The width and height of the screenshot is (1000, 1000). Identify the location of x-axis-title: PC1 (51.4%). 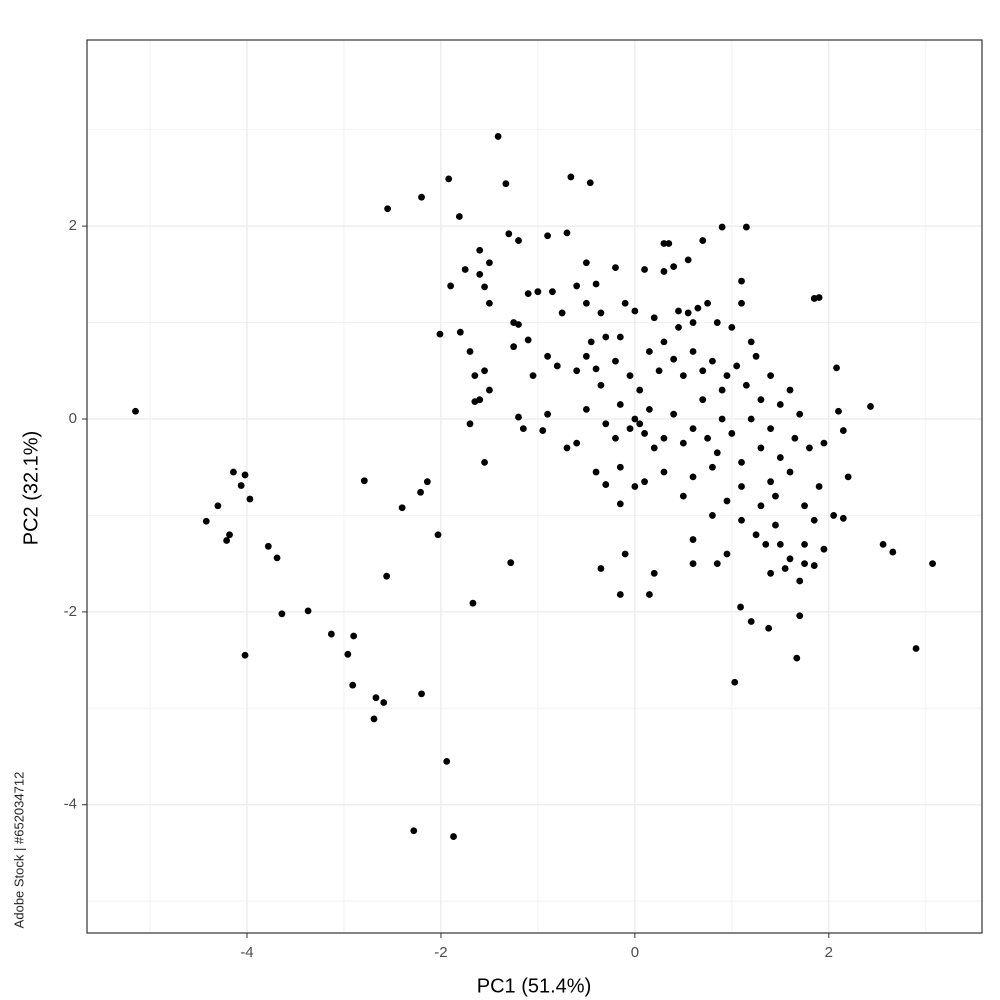
(534, 986).